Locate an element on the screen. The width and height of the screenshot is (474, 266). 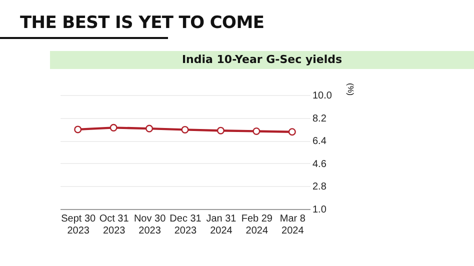
y-tick-label: 2.8 is located at coordinates (319, 187).